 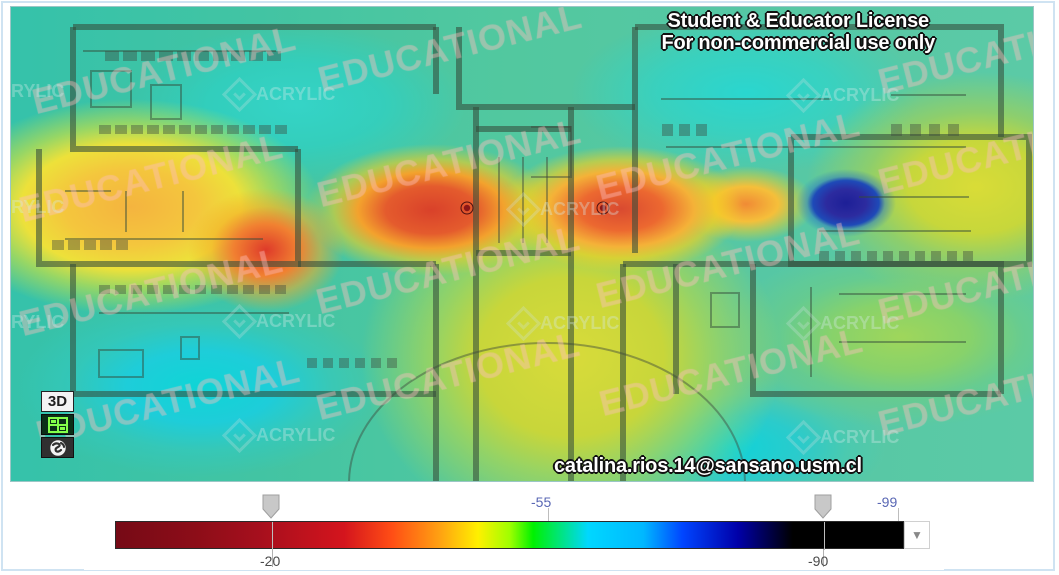 I want to click on globe-icon, so click(x=57, y=447).